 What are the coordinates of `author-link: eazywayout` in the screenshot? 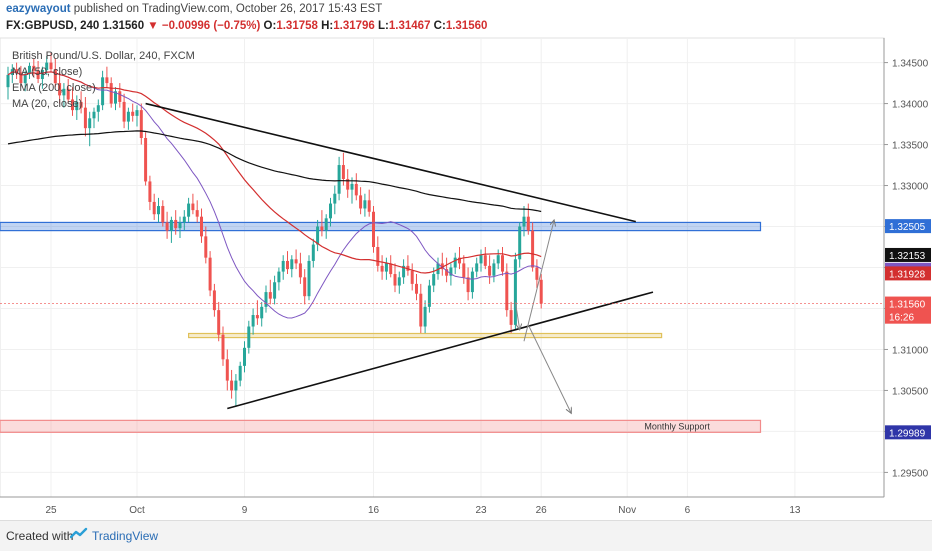 It's located at (38, 9).